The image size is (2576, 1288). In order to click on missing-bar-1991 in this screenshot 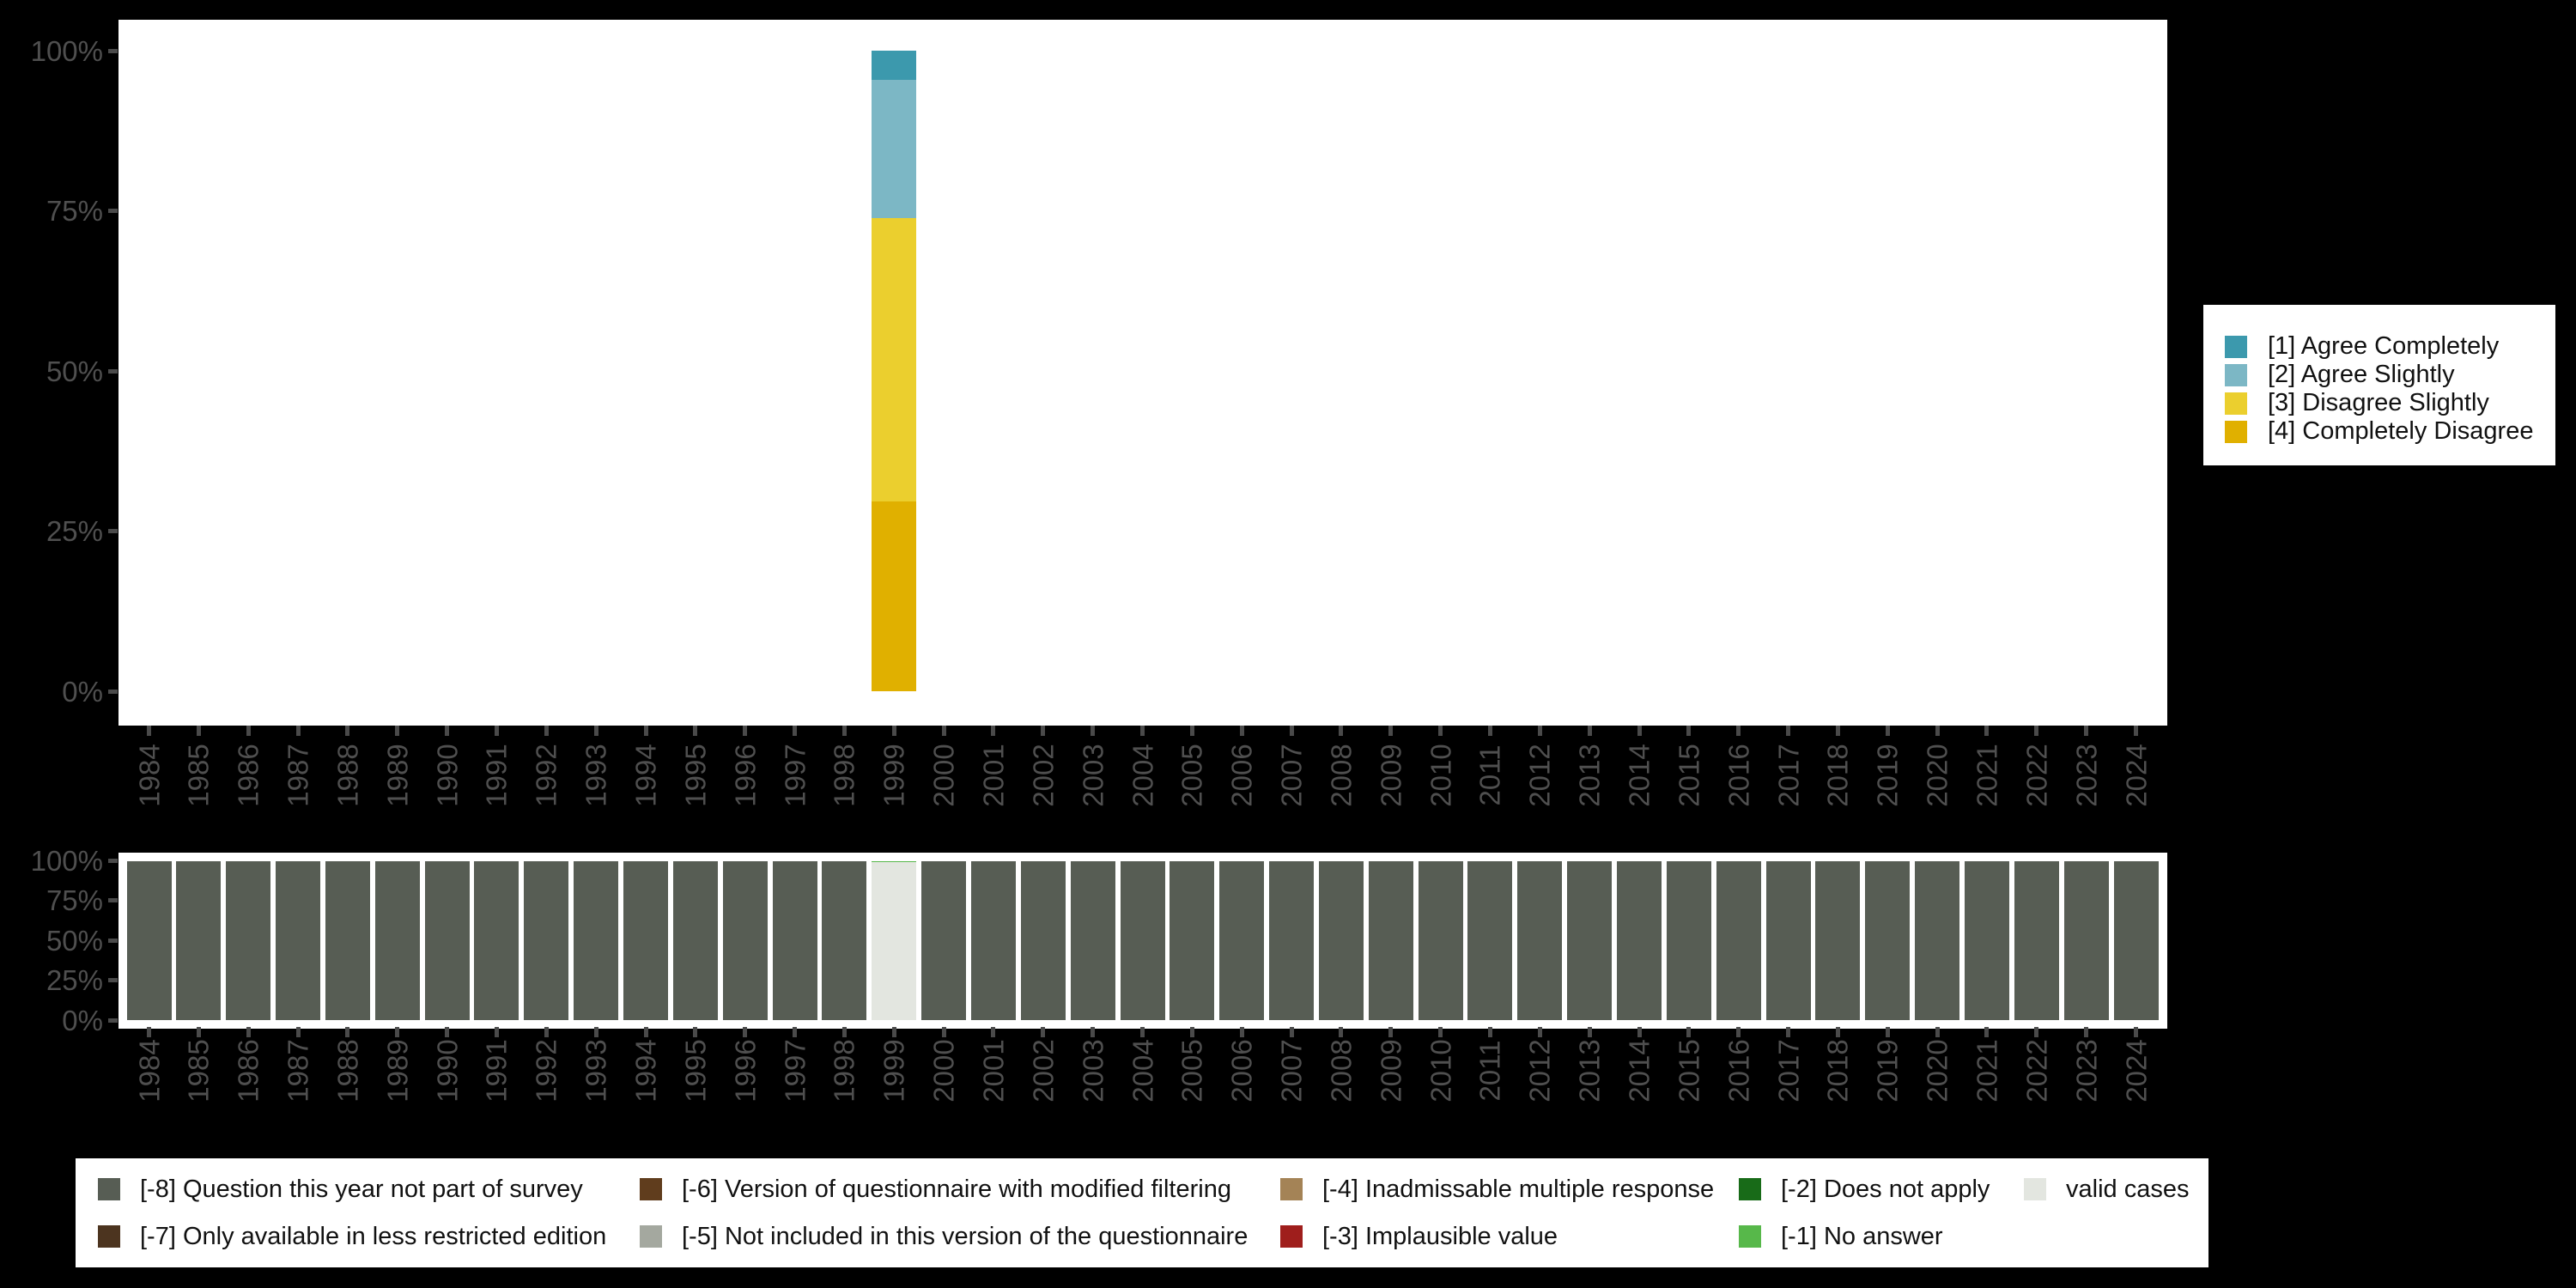, I will do `click(497, 940)`.